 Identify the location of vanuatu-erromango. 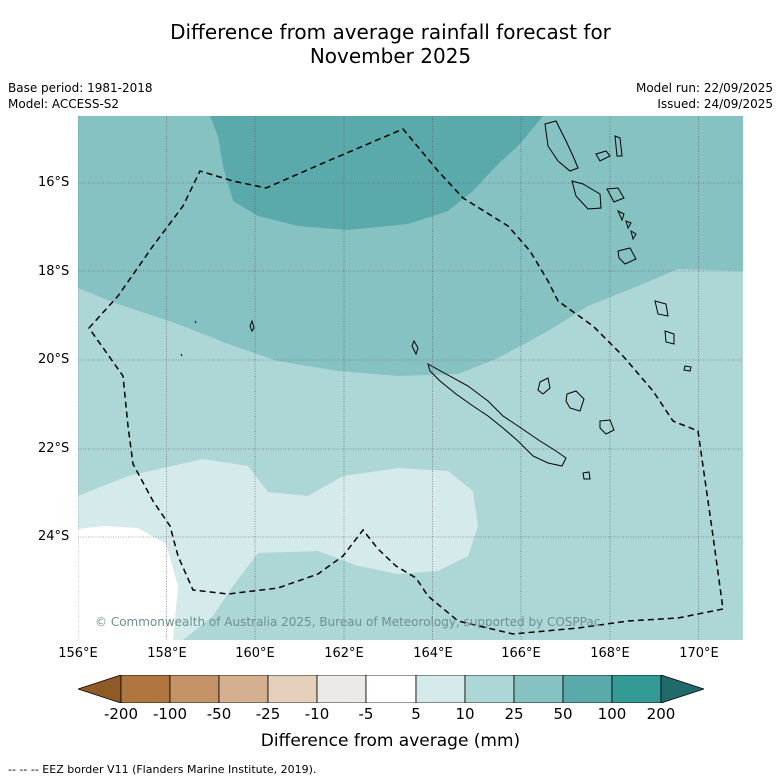
(627, 256).